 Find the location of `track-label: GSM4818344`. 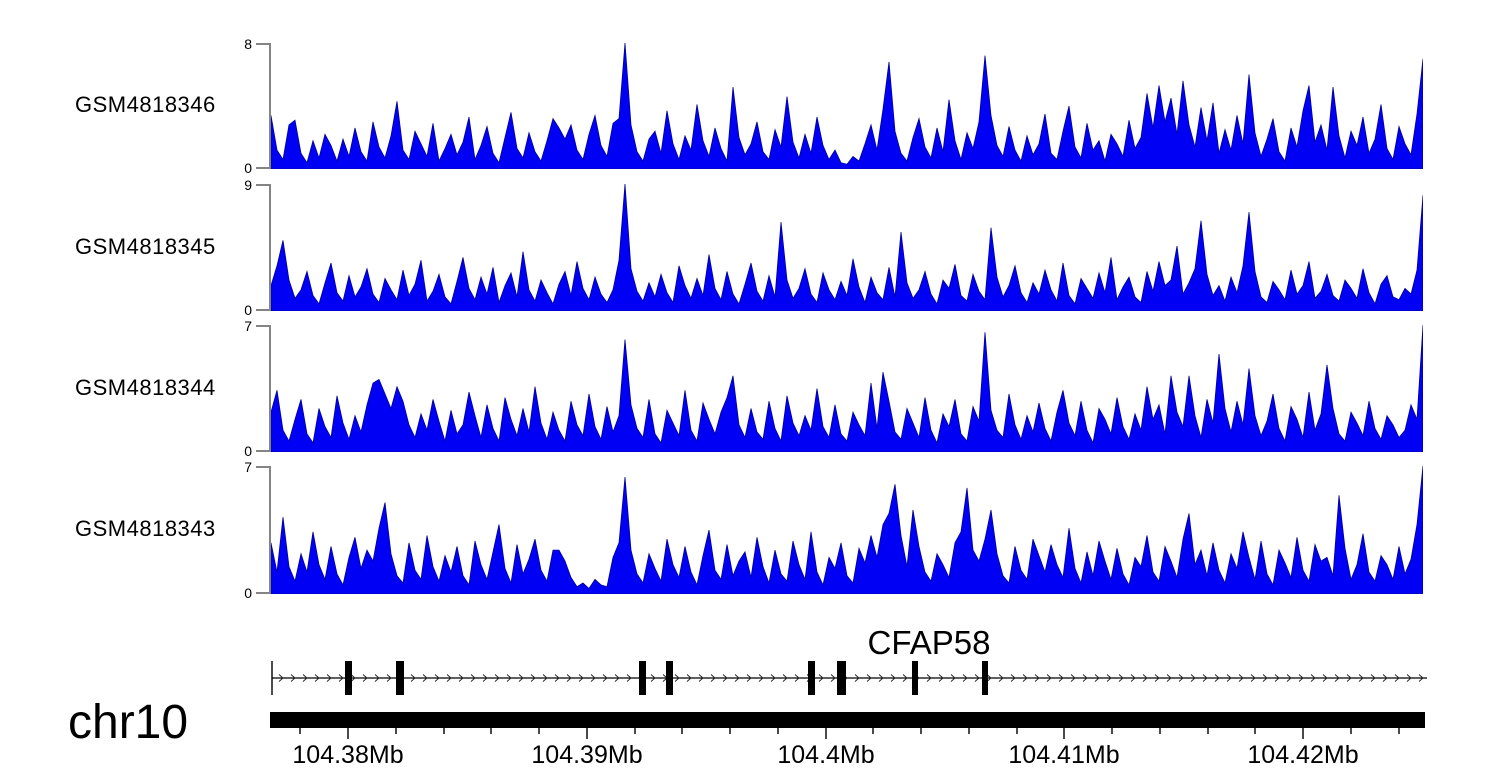

track-label: GSM4818344 is located at coordinates (145, 387).